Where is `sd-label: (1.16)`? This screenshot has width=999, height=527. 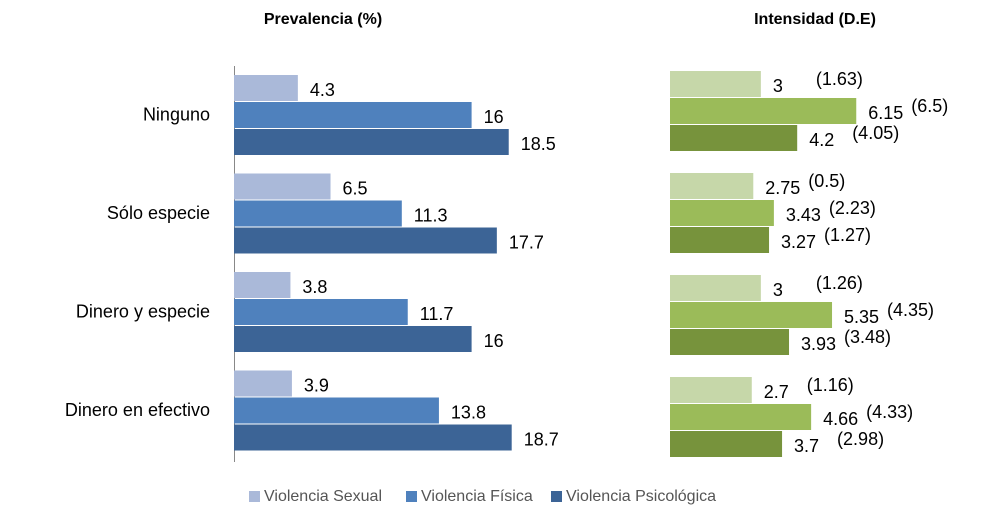 sd-label: (1.16) is located at coordinates (830, 385).